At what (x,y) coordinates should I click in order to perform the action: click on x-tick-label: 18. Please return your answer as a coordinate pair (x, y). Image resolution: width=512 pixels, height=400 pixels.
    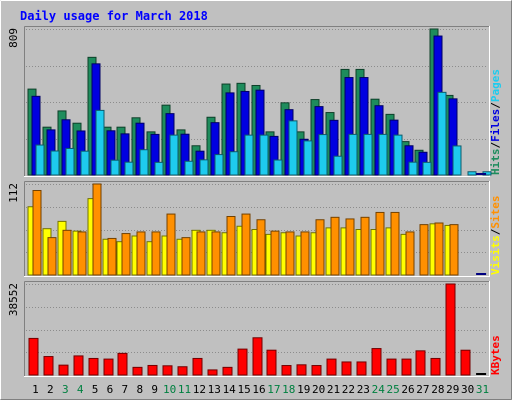
    Looking at the image, I should click on (288, 389).